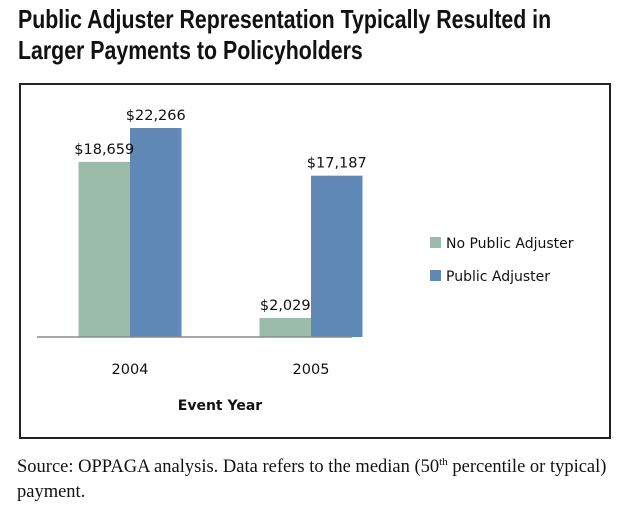  I want to click on bar-2005-no-public-adjuster, so click(285, 327).